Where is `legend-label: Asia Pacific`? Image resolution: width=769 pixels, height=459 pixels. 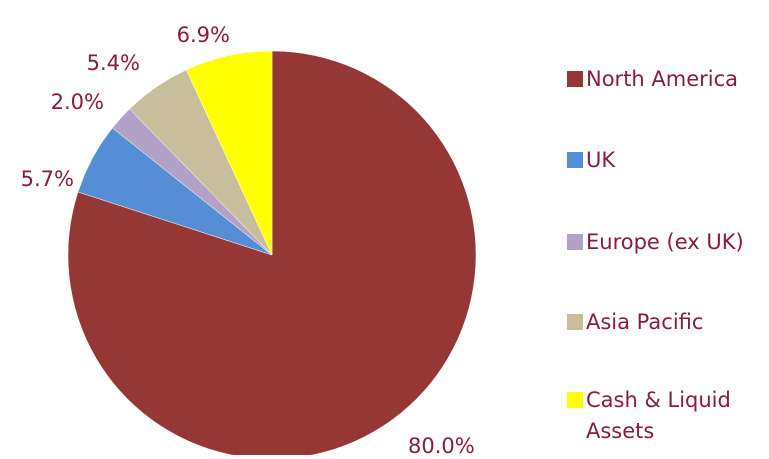 legend-label: Asia Pacific is located at coordinates (644, 322).